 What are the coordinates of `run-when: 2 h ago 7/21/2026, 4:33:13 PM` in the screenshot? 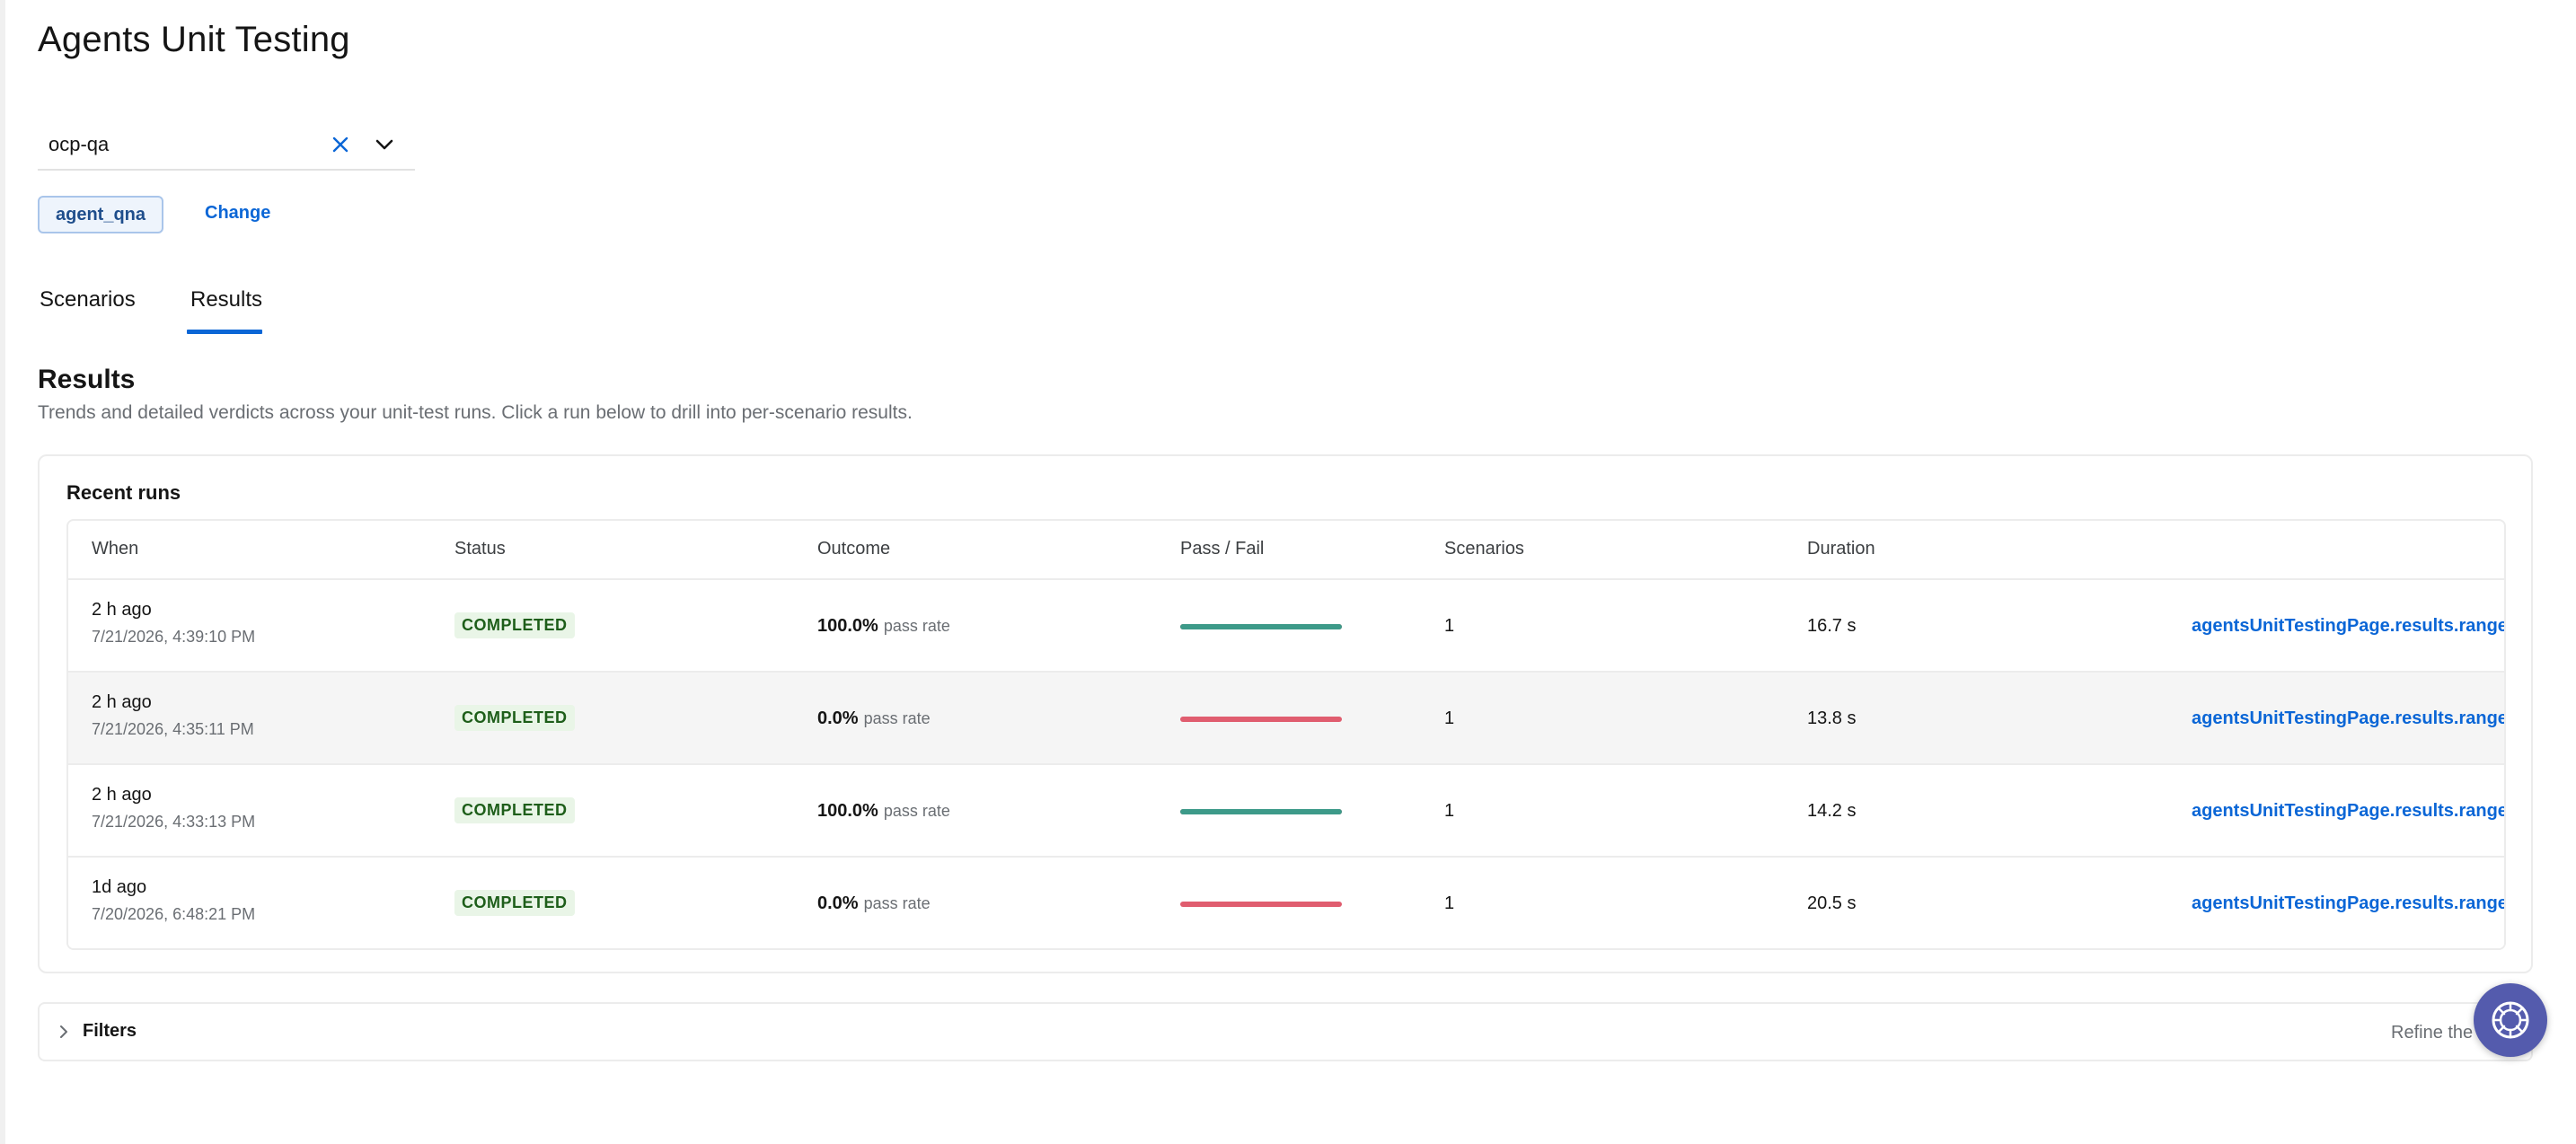 It's located at (173, 808).